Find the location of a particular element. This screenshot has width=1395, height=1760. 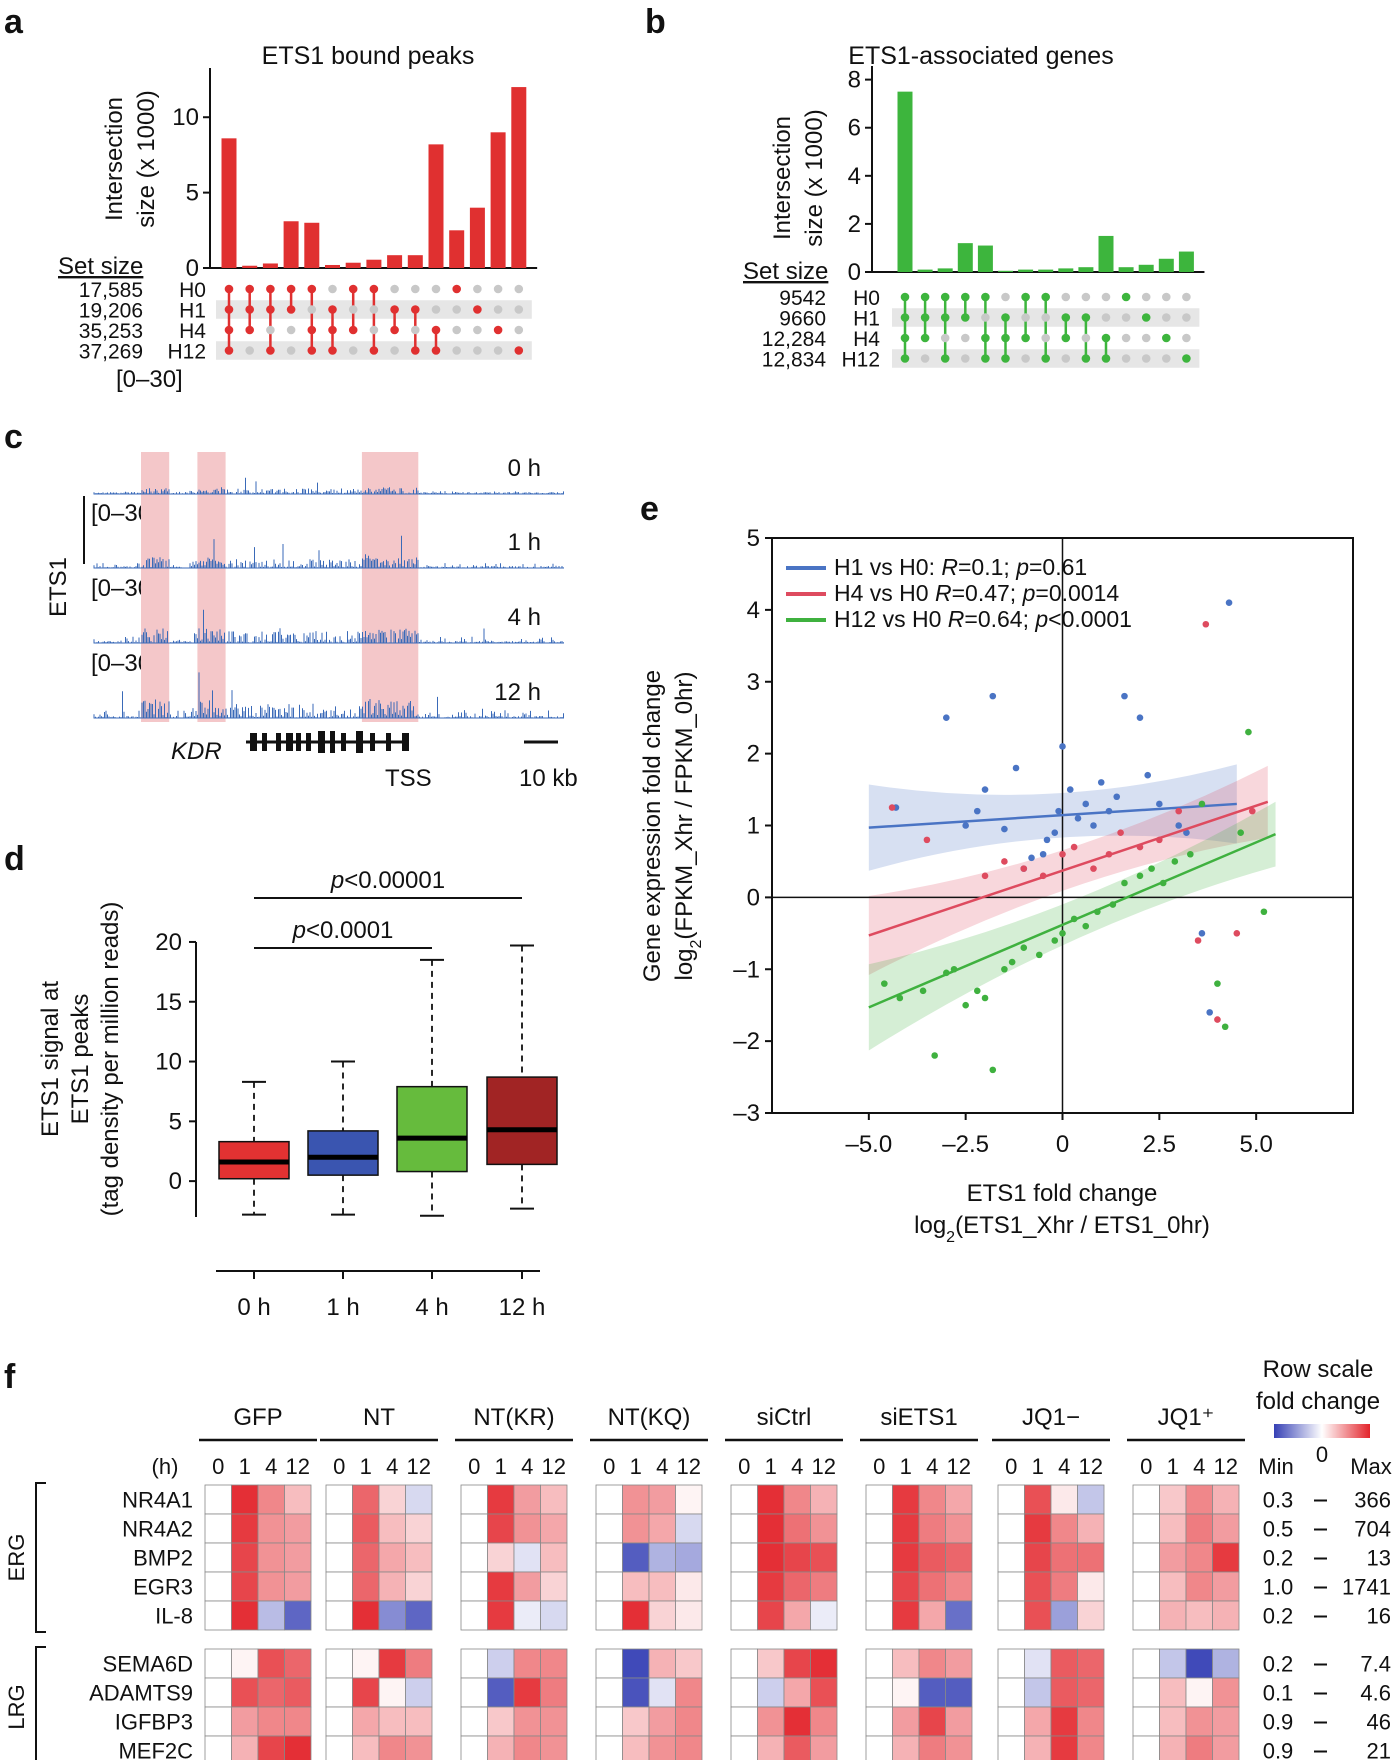

scatter-y-tick-label: 0 is located at coordinates (753, 897).